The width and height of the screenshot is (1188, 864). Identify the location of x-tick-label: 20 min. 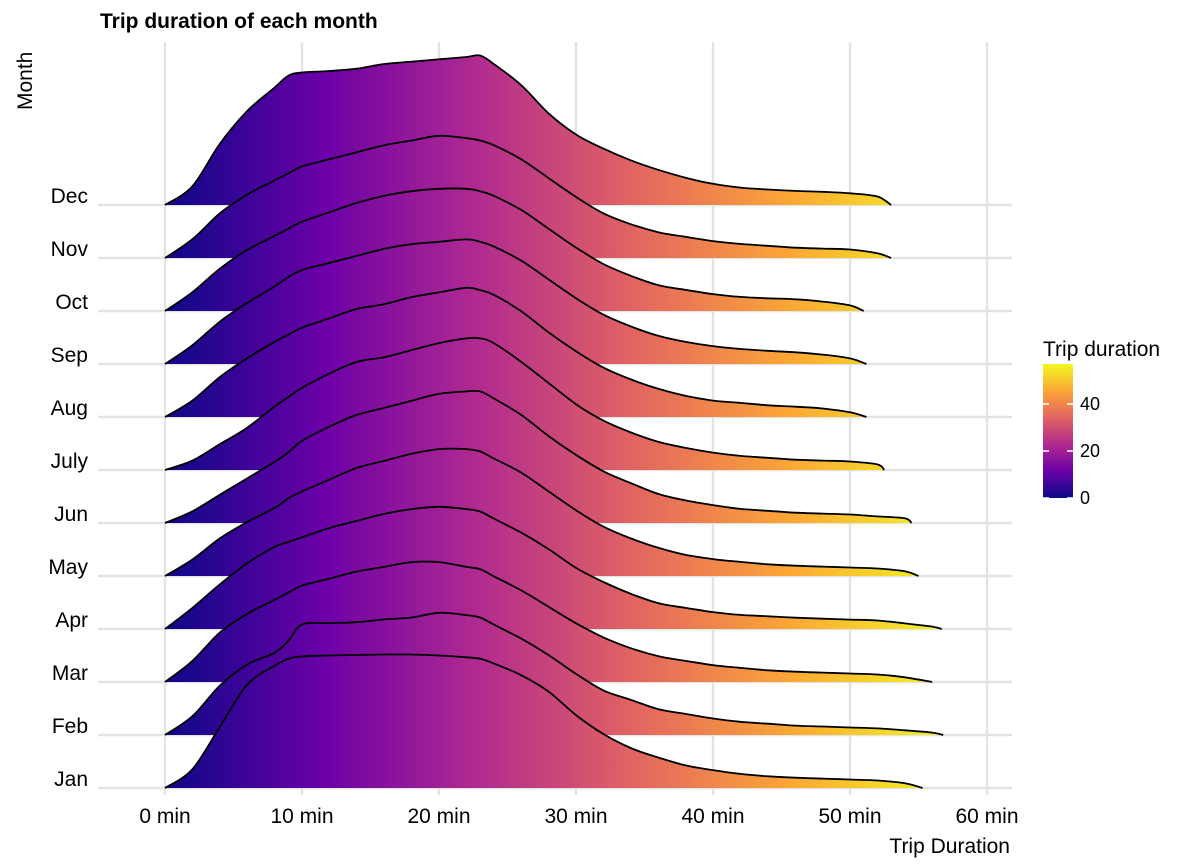
(438, 816).